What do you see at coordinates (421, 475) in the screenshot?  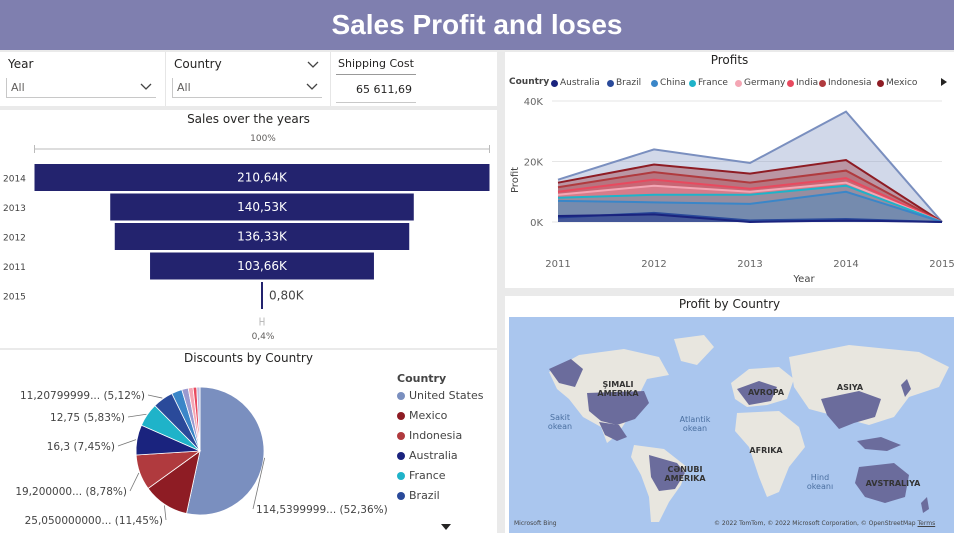 I see `pie-legend-item: France` at bounding box center [421, 475].